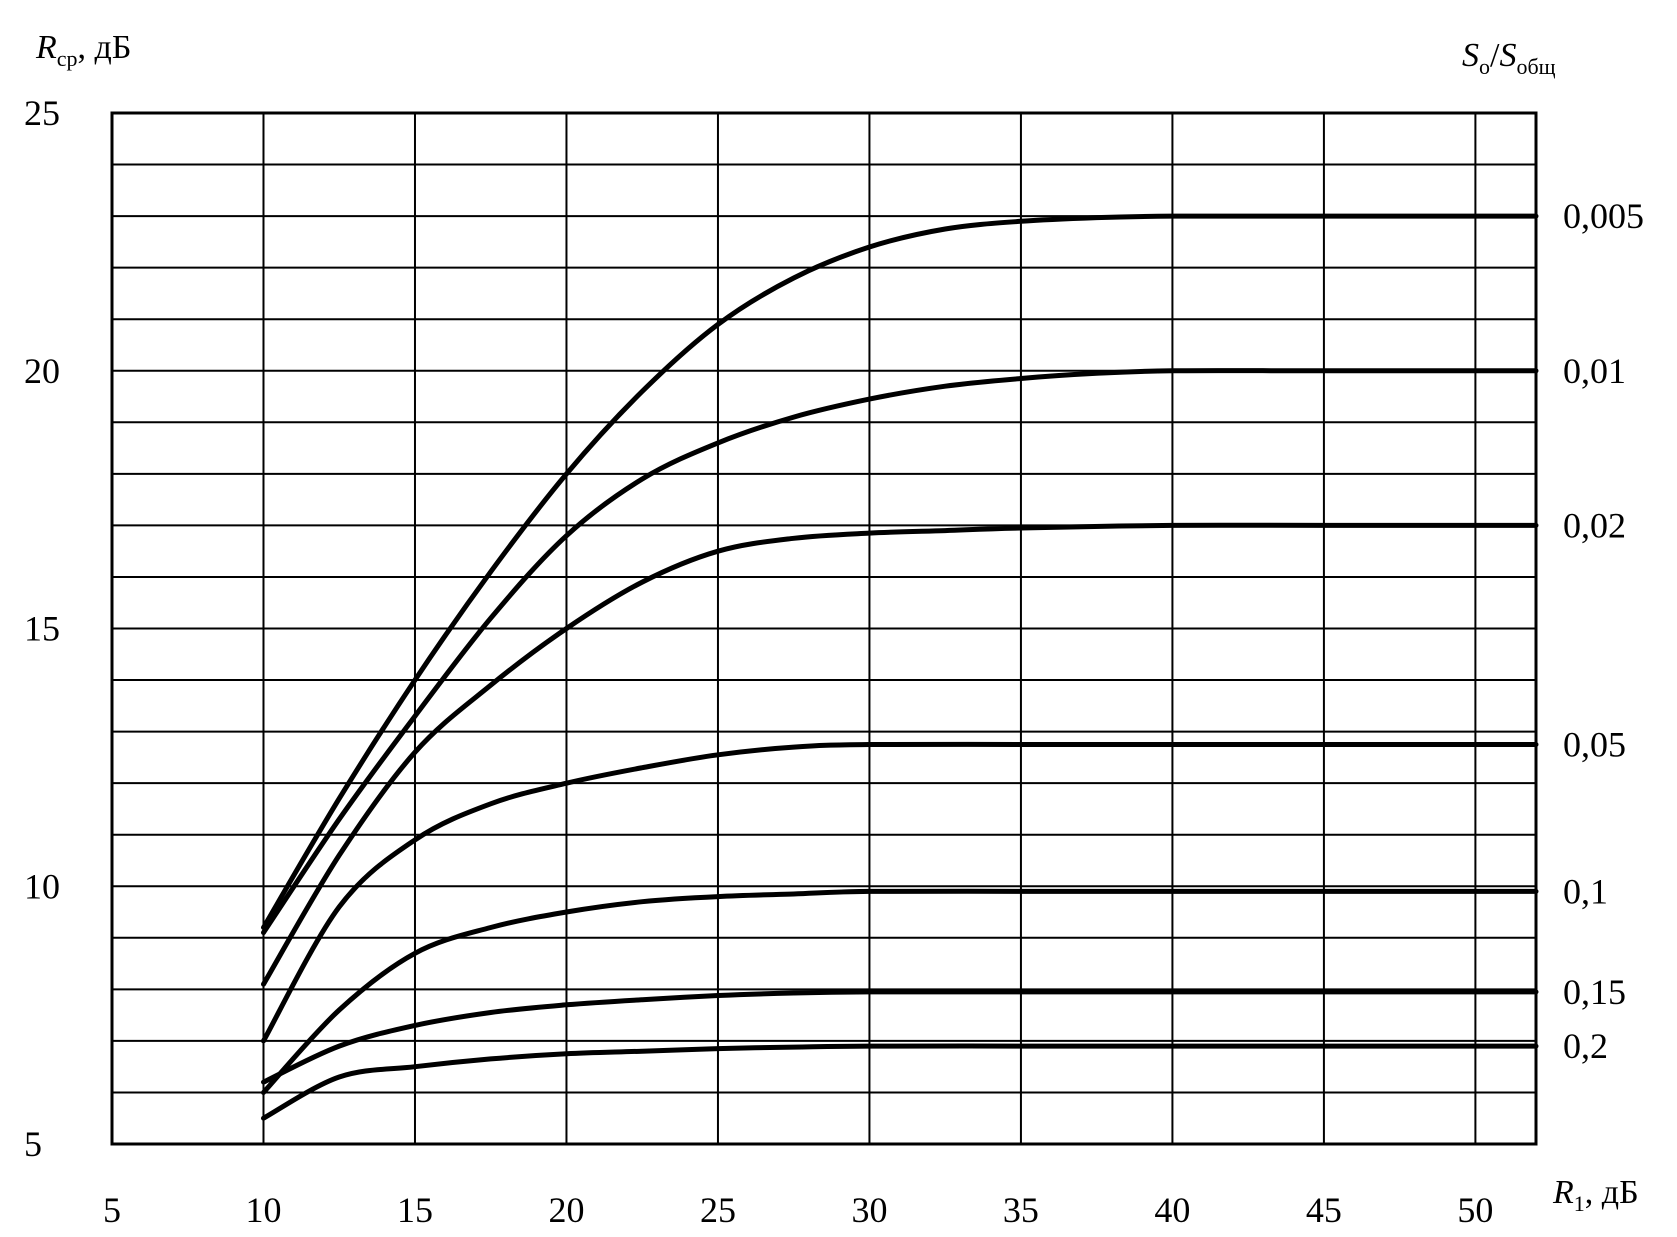 The image size is (1677, 1237). Describe the element at coordinates (1594, 744) in the screenshot. I see `series-label: 0,05` at that location.